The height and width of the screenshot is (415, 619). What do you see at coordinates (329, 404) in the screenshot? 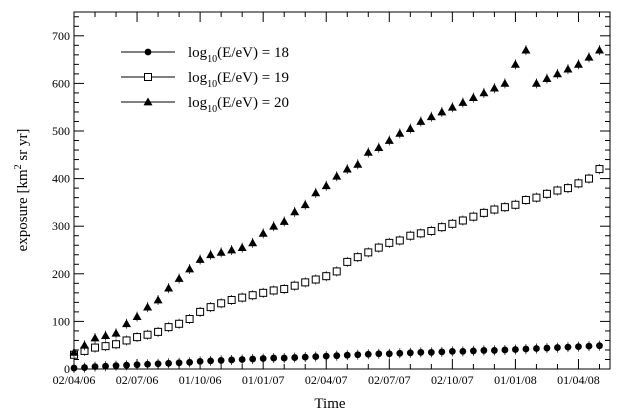
I see `x-axis-label: Time` at bounding box center [329, 404].